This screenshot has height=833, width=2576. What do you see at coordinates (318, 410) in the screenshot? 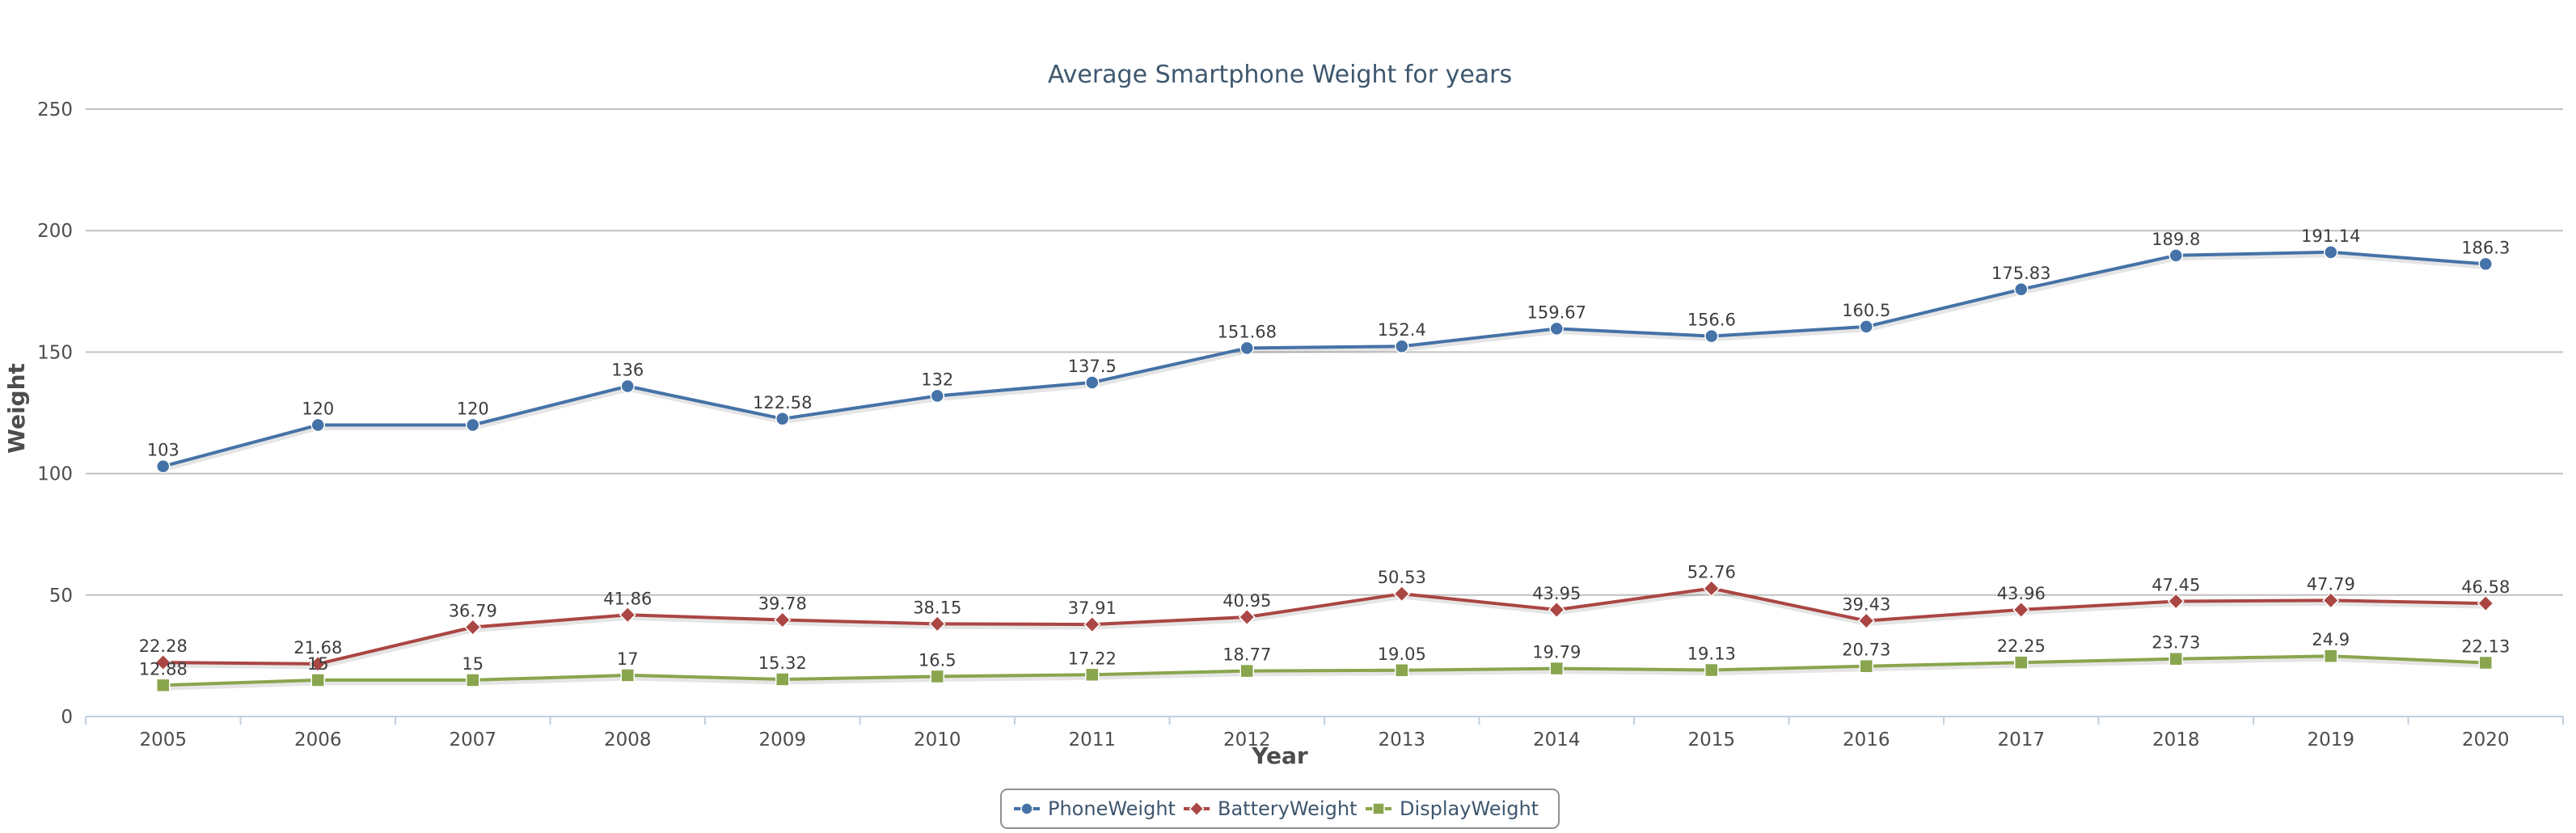
I see `data-label-phoneweight: 120` at bounding box center [318, 410].